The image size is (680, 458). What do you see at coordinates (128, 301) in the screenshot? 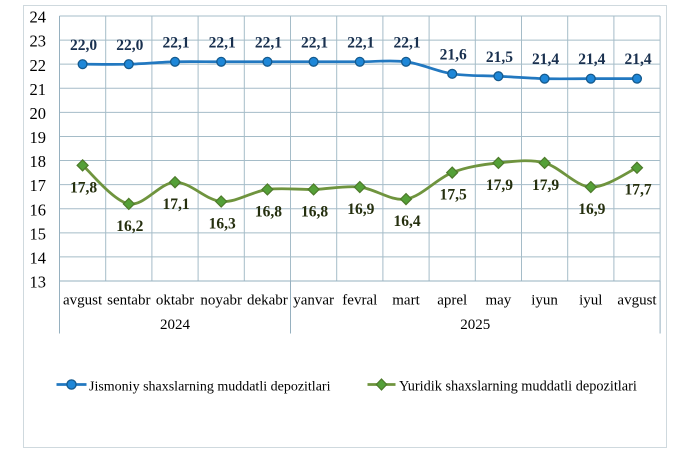
I see `svg-text: sentabr` at bounding box center [128, 301].